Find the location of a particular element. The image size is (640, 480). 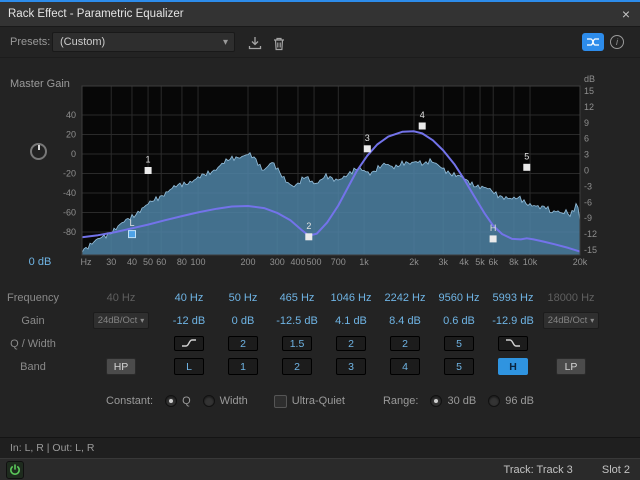

freq-band-l: 40 Hz is located at coordinates (189, 297).